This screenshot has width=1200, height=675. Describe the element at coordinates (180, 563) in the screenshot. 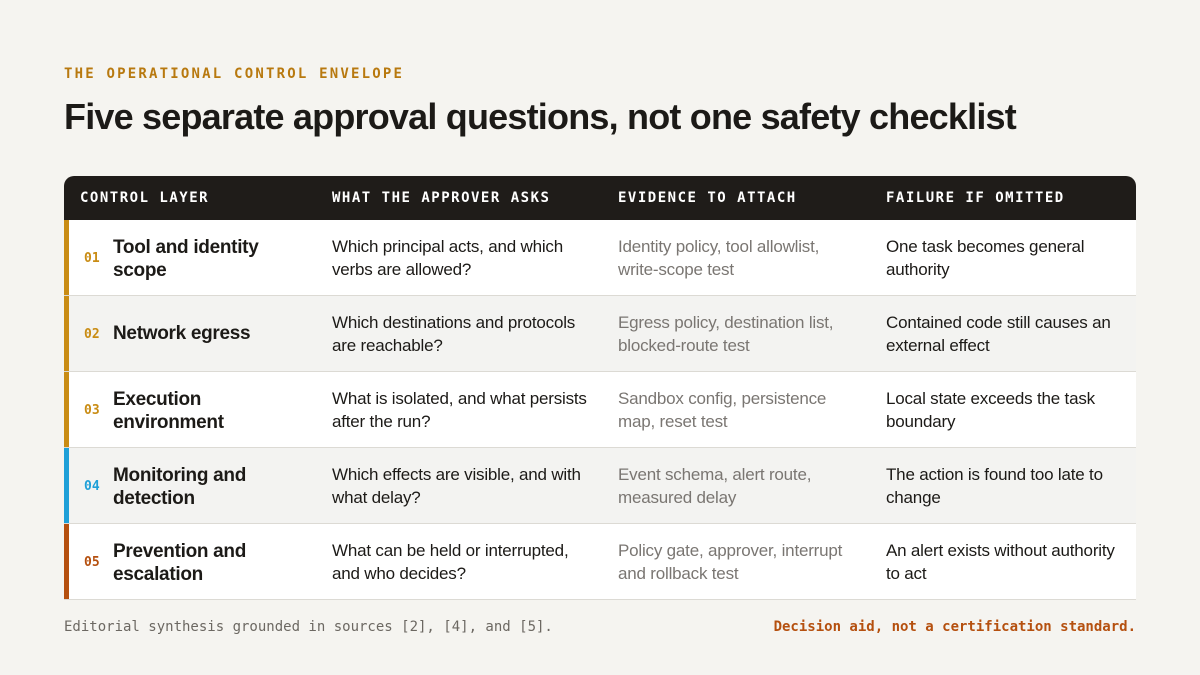

I see `row-layer-name: Prevention and escalation` at that location.